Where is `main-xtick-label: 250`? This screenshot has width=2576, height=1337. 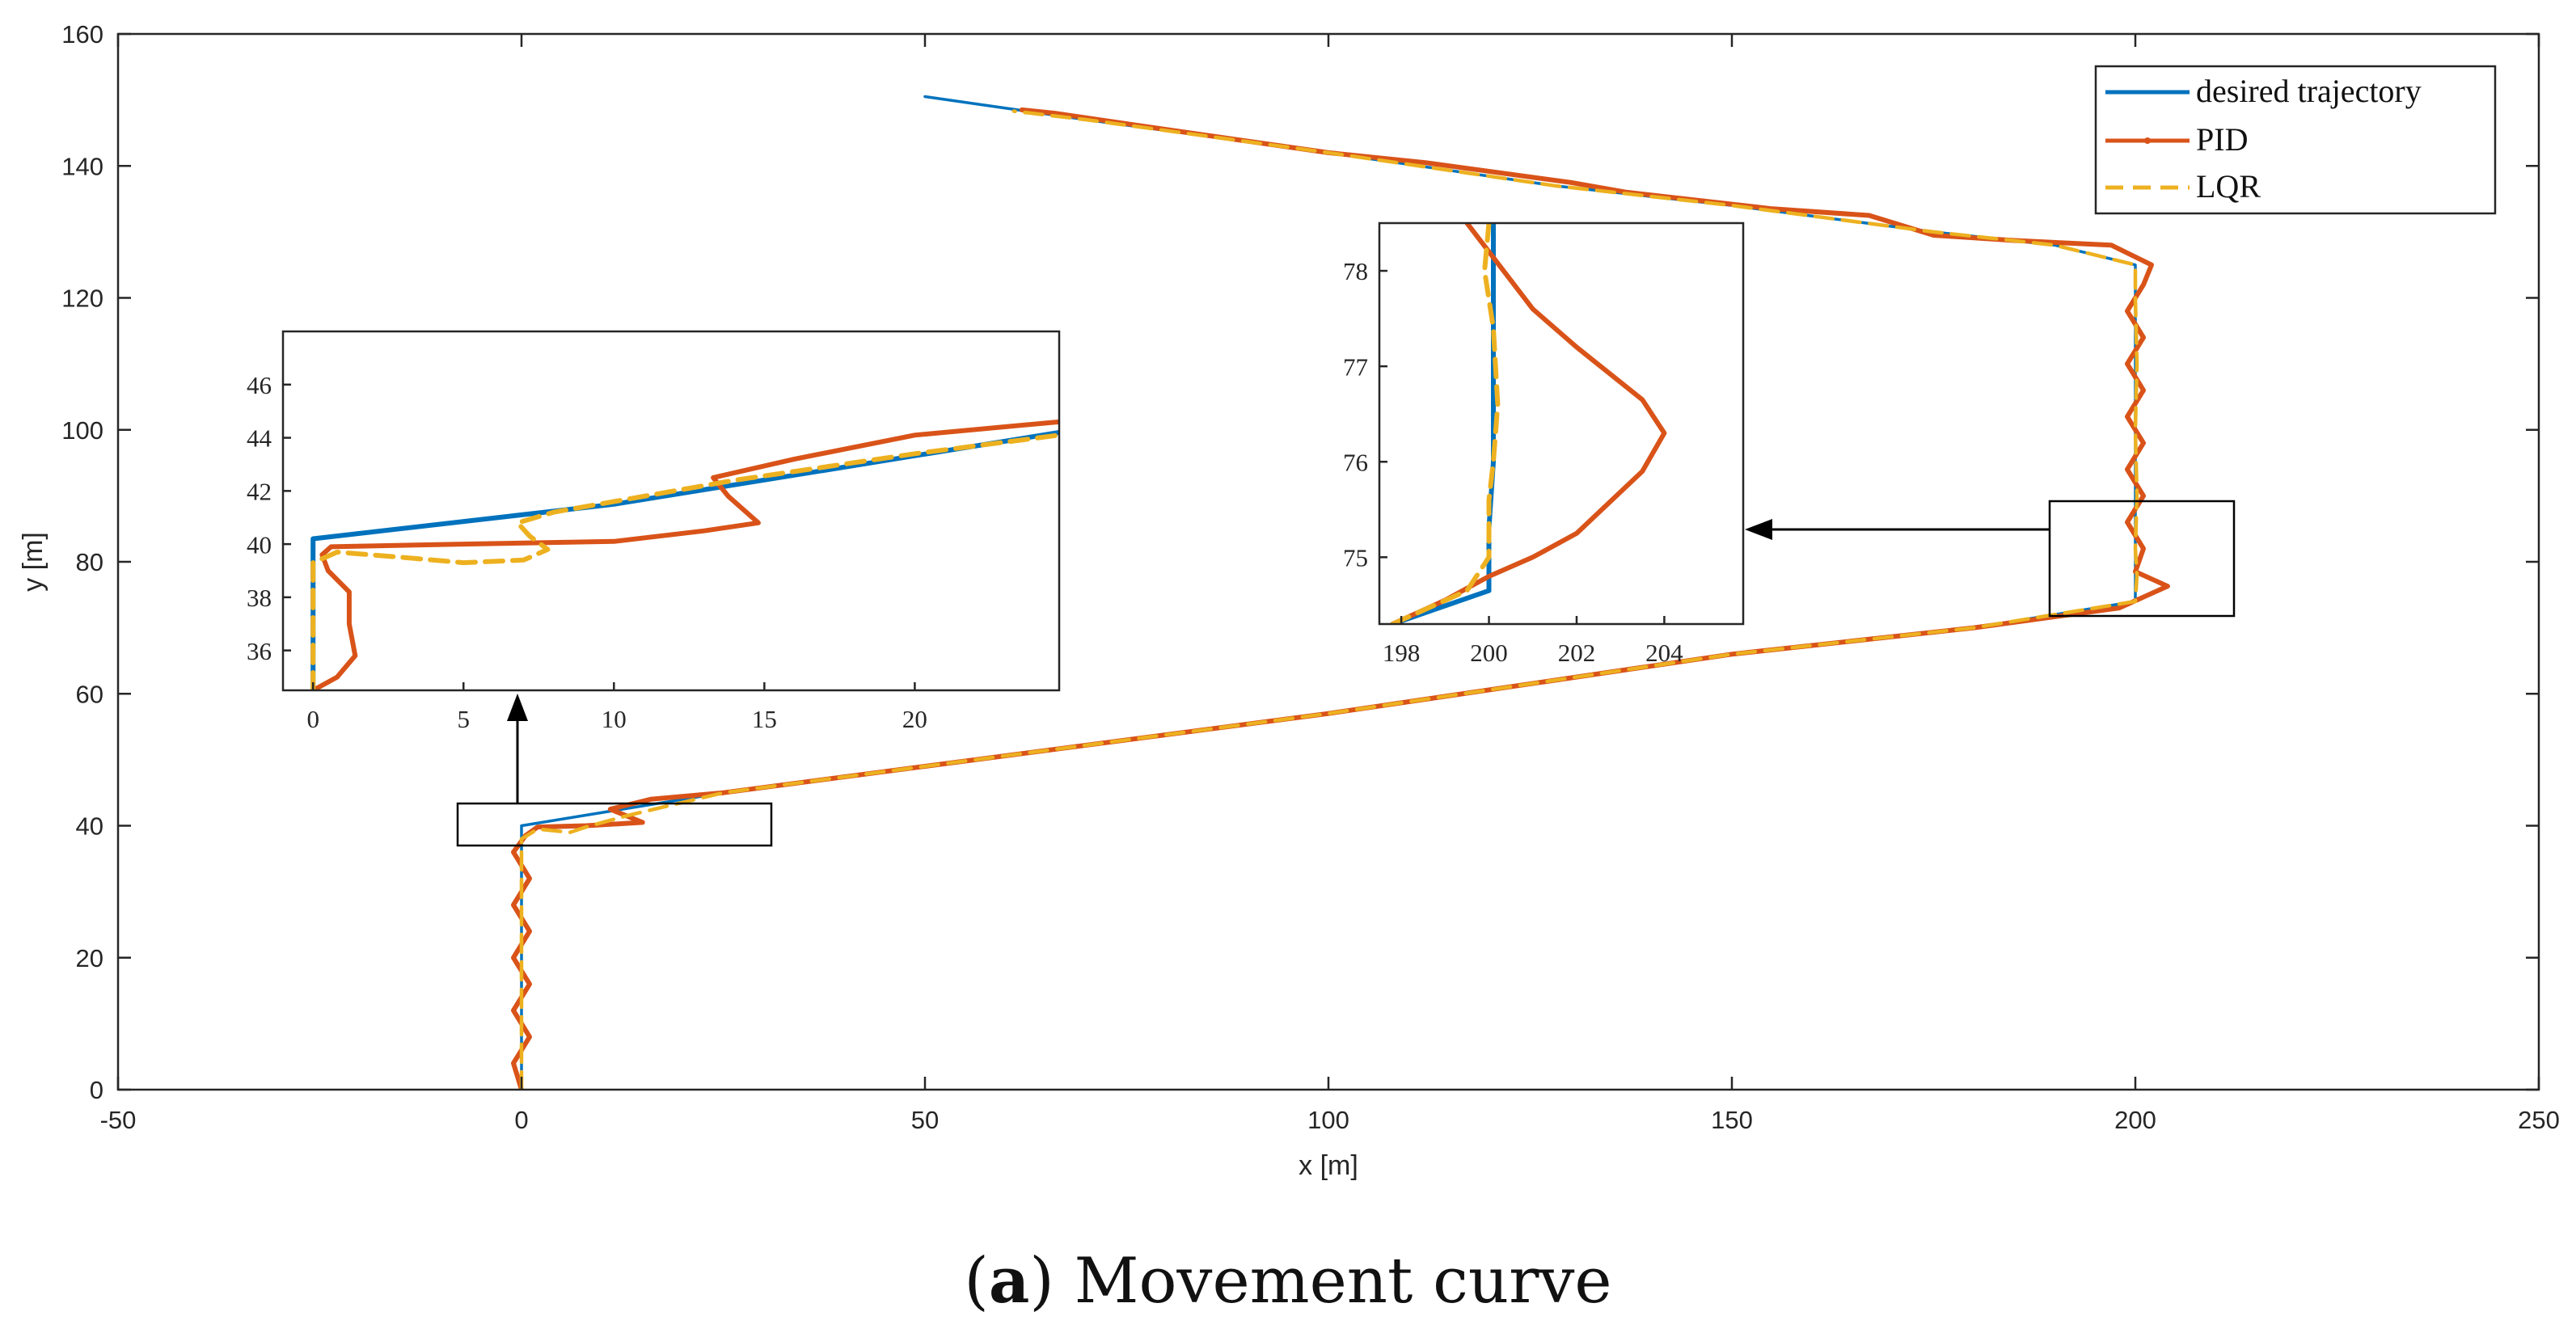 main-xtick-label: 250 is located at coordinates (2539, 1120).